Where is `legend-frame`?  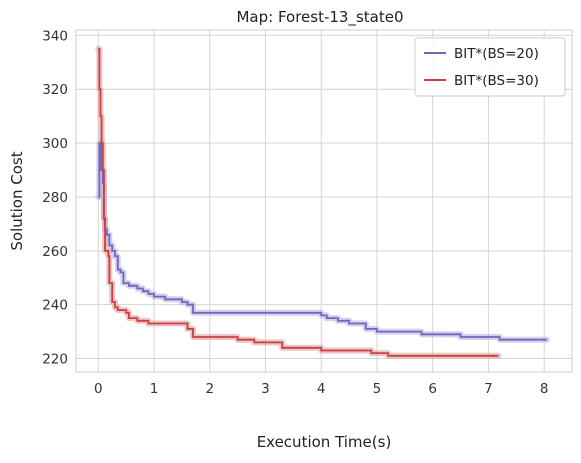 legend-frame is located at coordinates (490, 67).